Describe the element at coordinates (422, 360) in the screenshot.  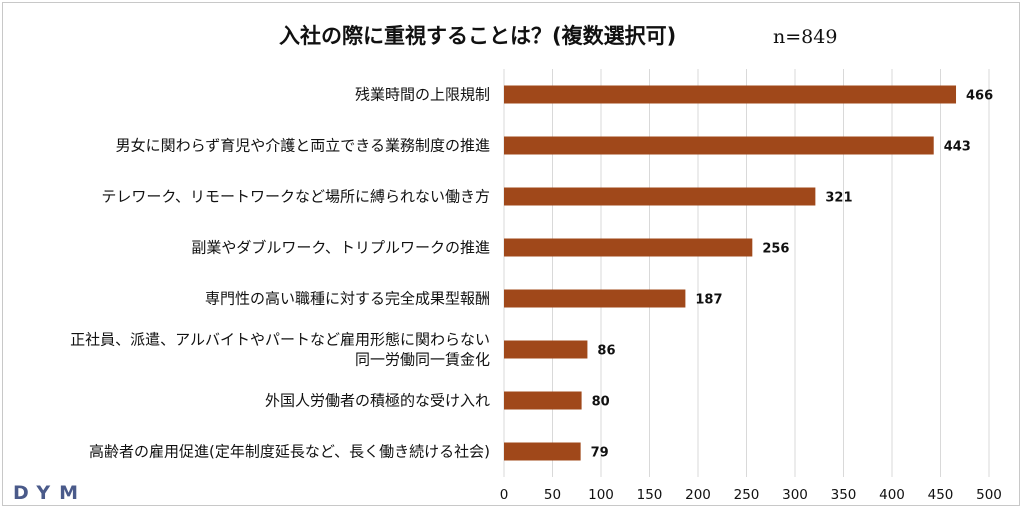
I see `category-label: 同一労働同一賃金化` at that location.